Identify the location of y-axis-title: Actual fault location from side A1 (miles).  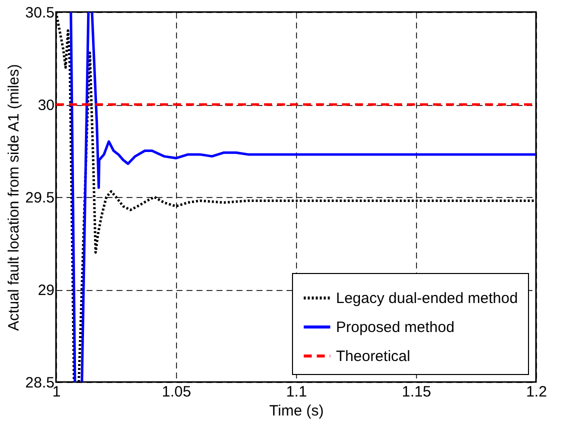
(13, 197).